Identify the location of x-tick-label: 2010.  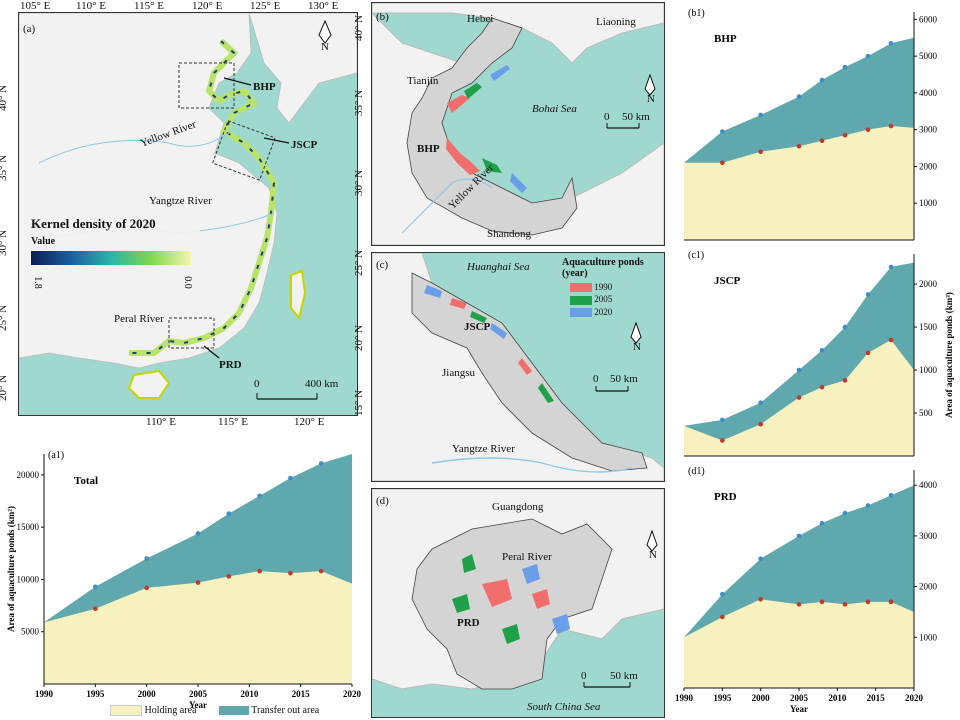
(837, 698).